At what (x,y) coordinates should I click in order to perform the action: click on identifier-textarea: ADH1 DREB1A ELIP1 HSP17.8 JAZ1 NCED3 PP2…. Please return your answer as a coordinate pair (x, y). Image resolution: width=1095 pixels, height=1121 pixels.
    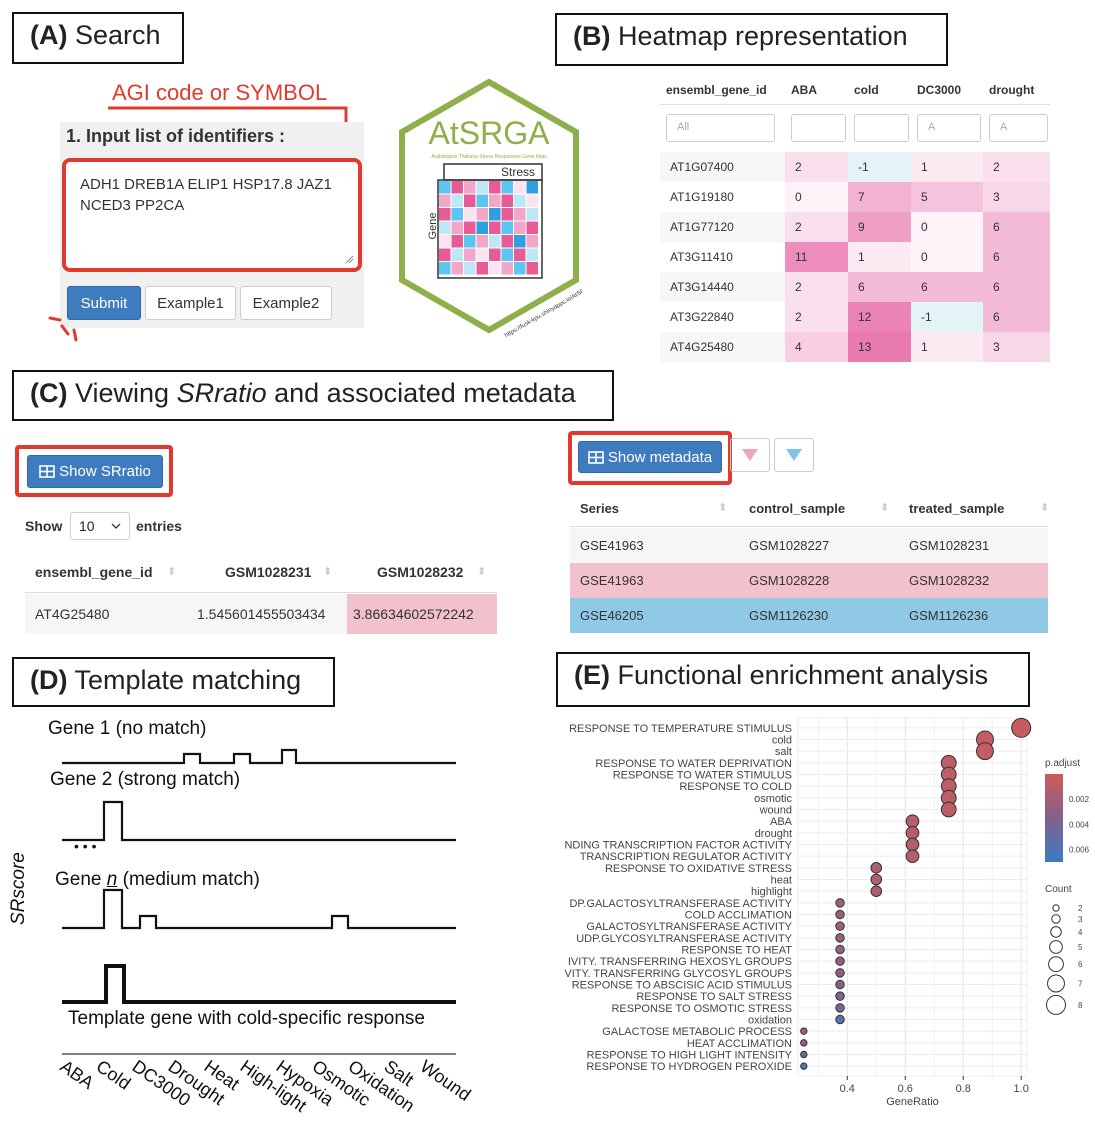
    Looking at the image, I should click on (212, 215).